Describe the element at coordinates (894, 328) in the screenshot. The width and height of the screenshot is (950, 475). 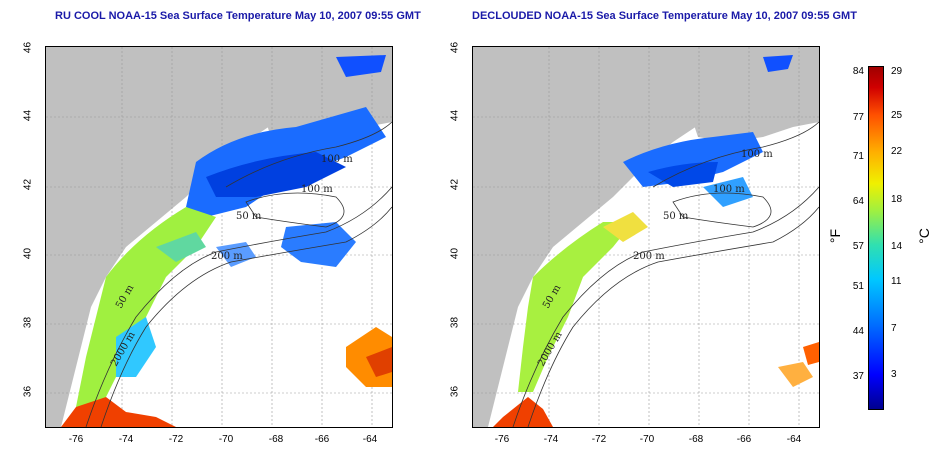
I see `colorbar-c-tick: 7` at that location.